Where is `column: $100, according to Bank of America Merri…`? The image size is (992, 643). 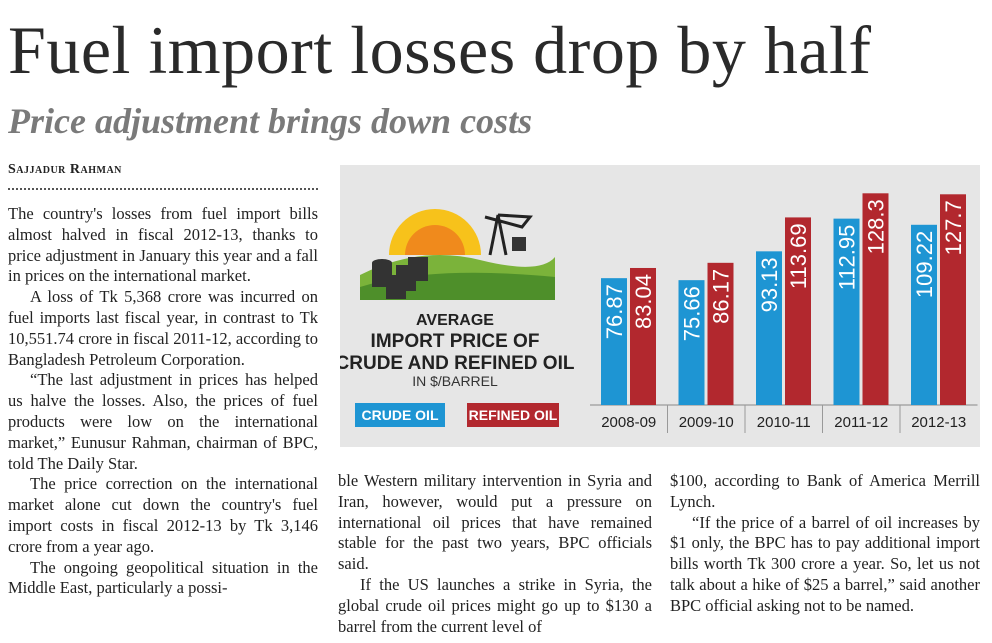 column: $100, according to Bank of America Merri… is located at coordinates (825, 557).